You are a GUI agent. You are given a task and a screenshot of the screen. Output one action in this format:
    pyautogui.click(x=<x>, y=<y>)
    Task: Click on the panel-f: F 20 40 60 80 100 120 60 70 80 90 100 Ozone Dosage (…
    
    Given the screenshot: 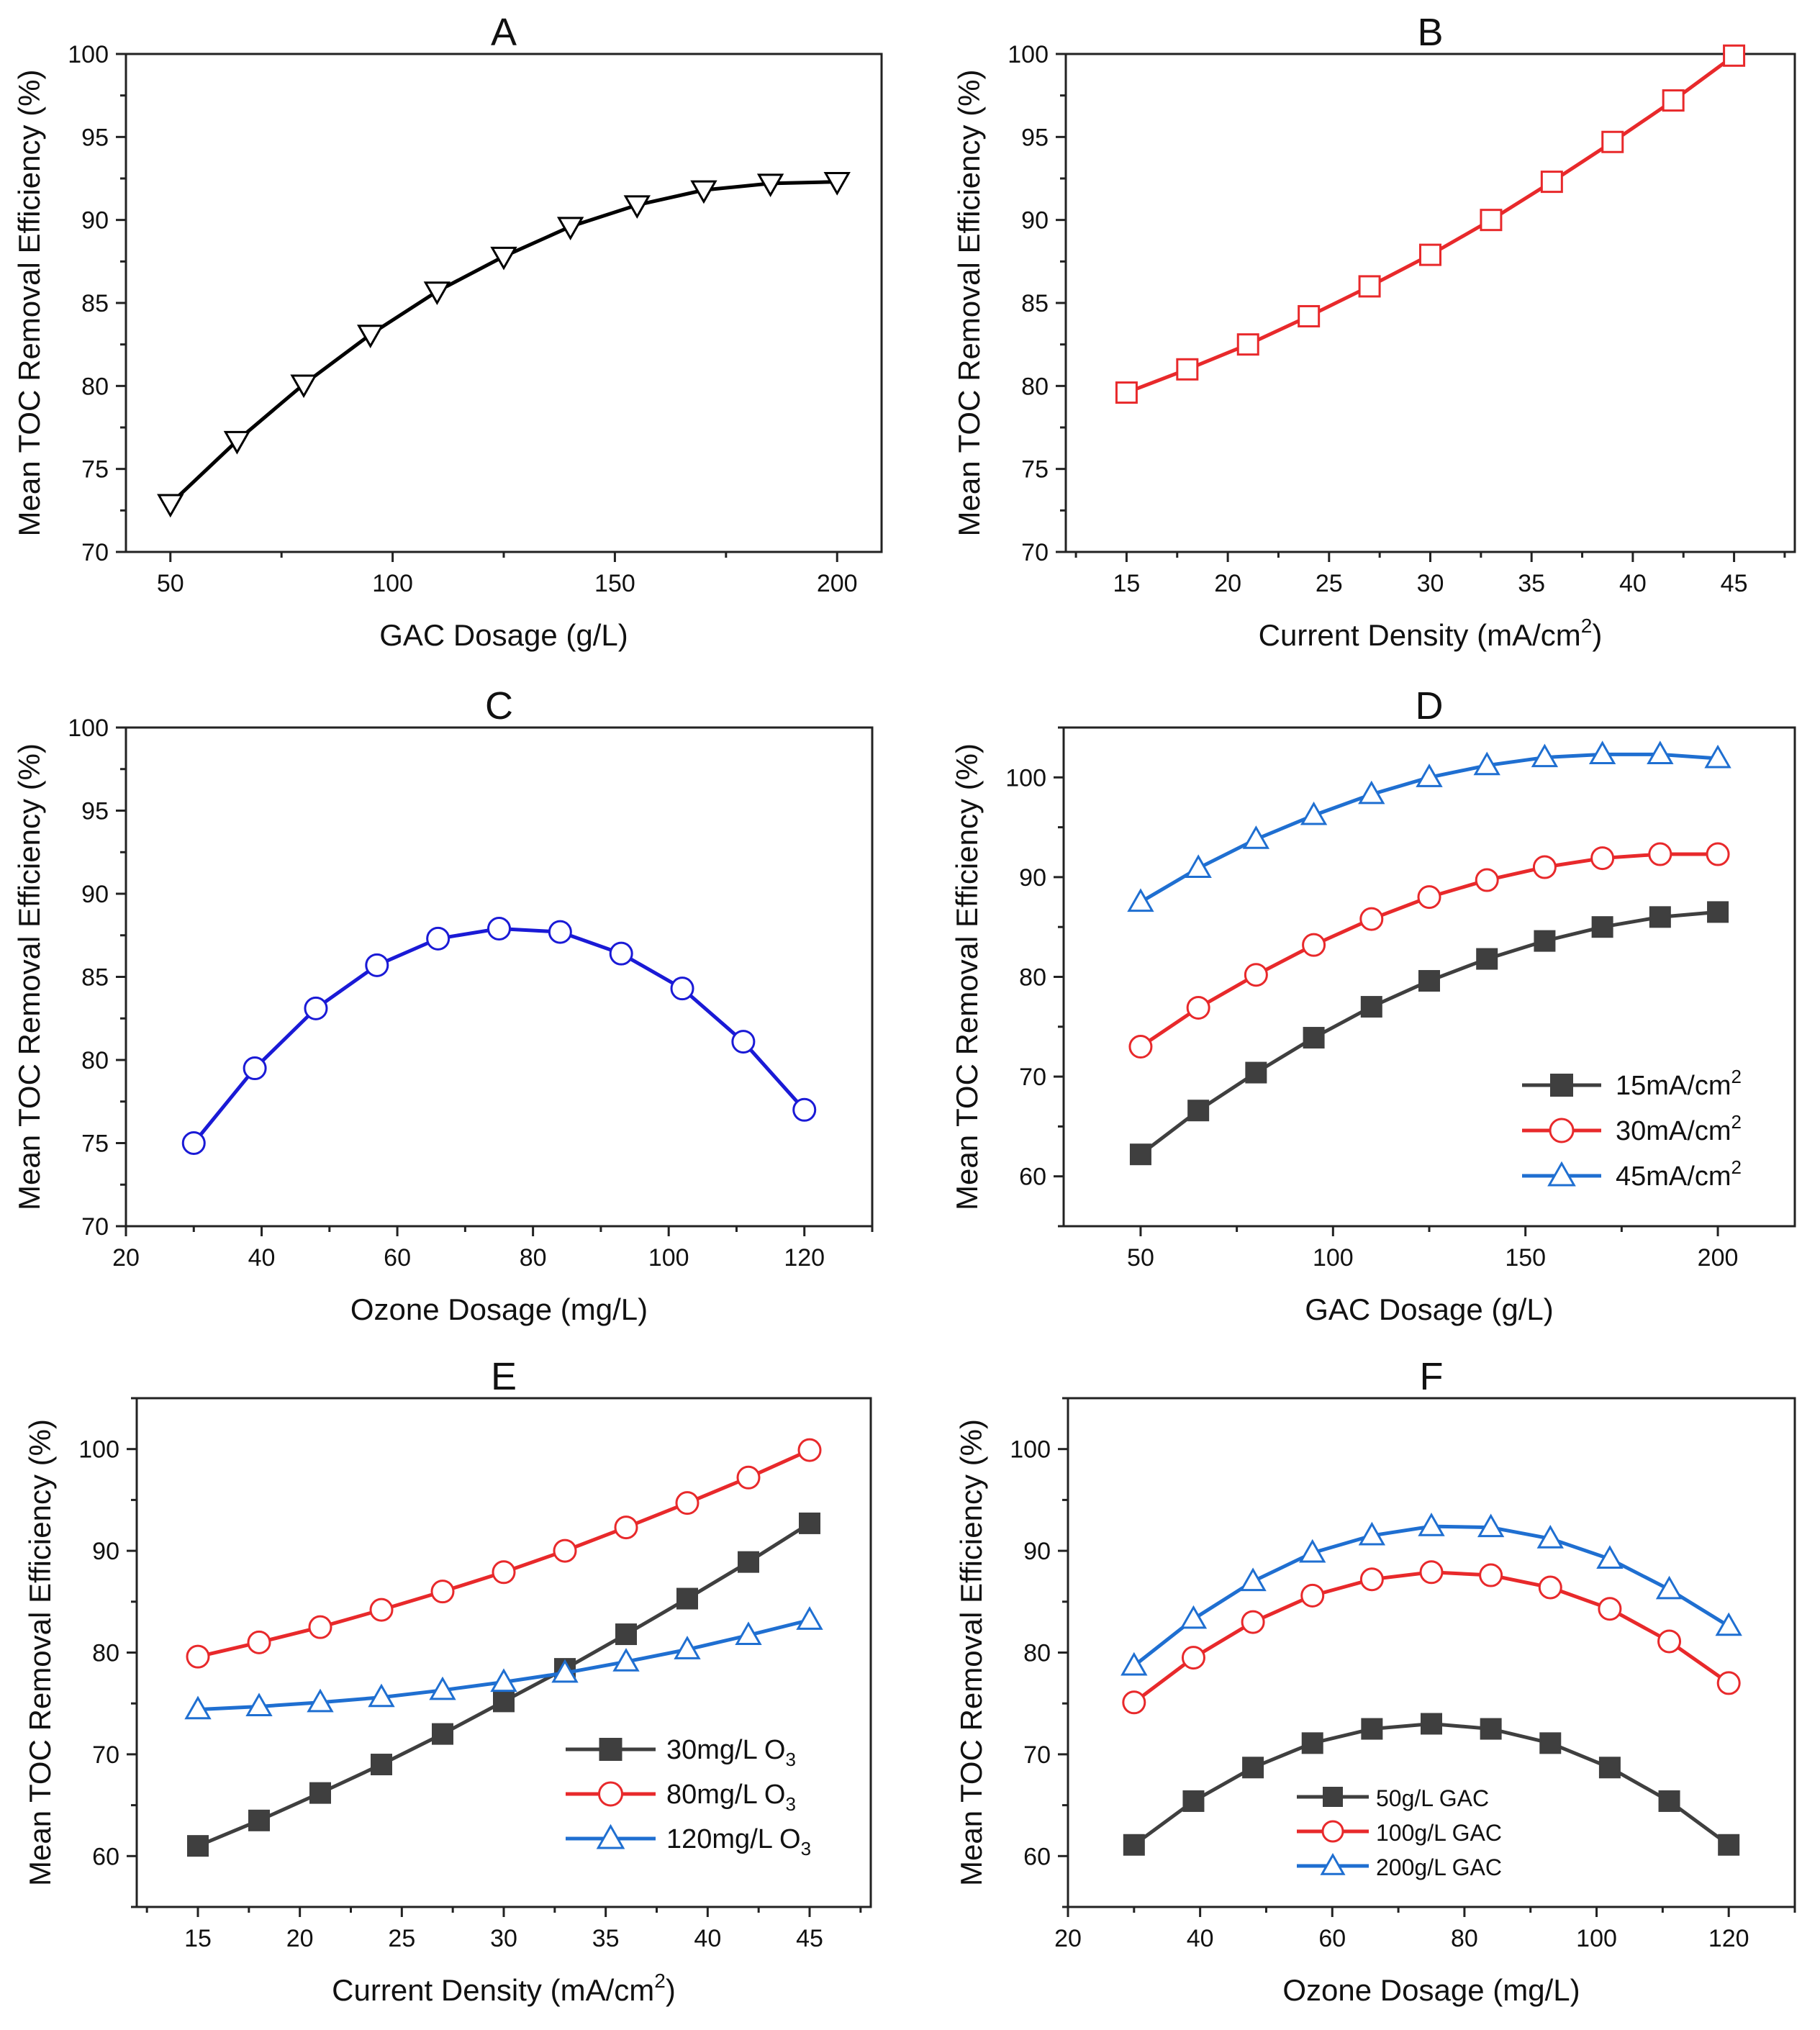 What is the action you would take?
    pyautogui.click(x=1375, y=1681)
    